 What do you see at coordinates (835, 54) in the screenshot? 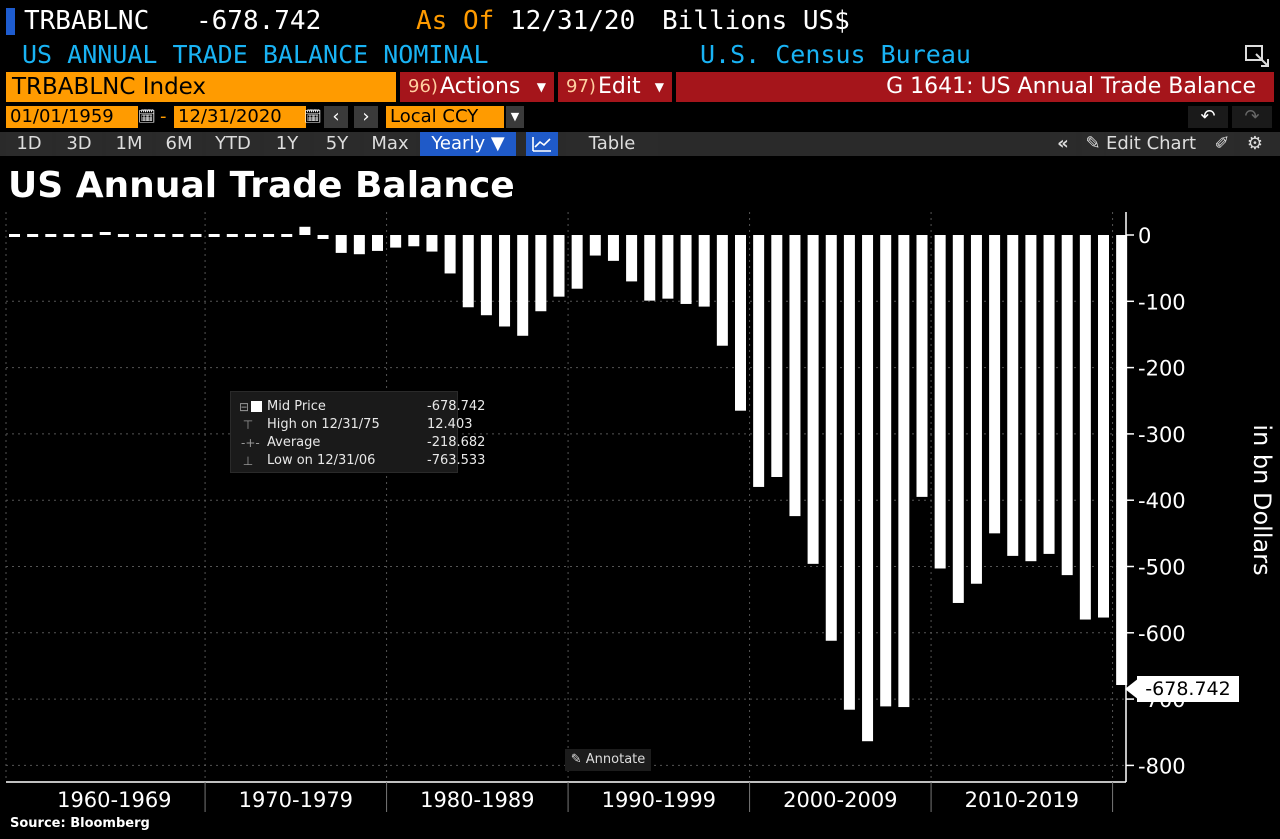
I see `source-agency: U.S. Census Bureau` at bounding box center [835, 54].